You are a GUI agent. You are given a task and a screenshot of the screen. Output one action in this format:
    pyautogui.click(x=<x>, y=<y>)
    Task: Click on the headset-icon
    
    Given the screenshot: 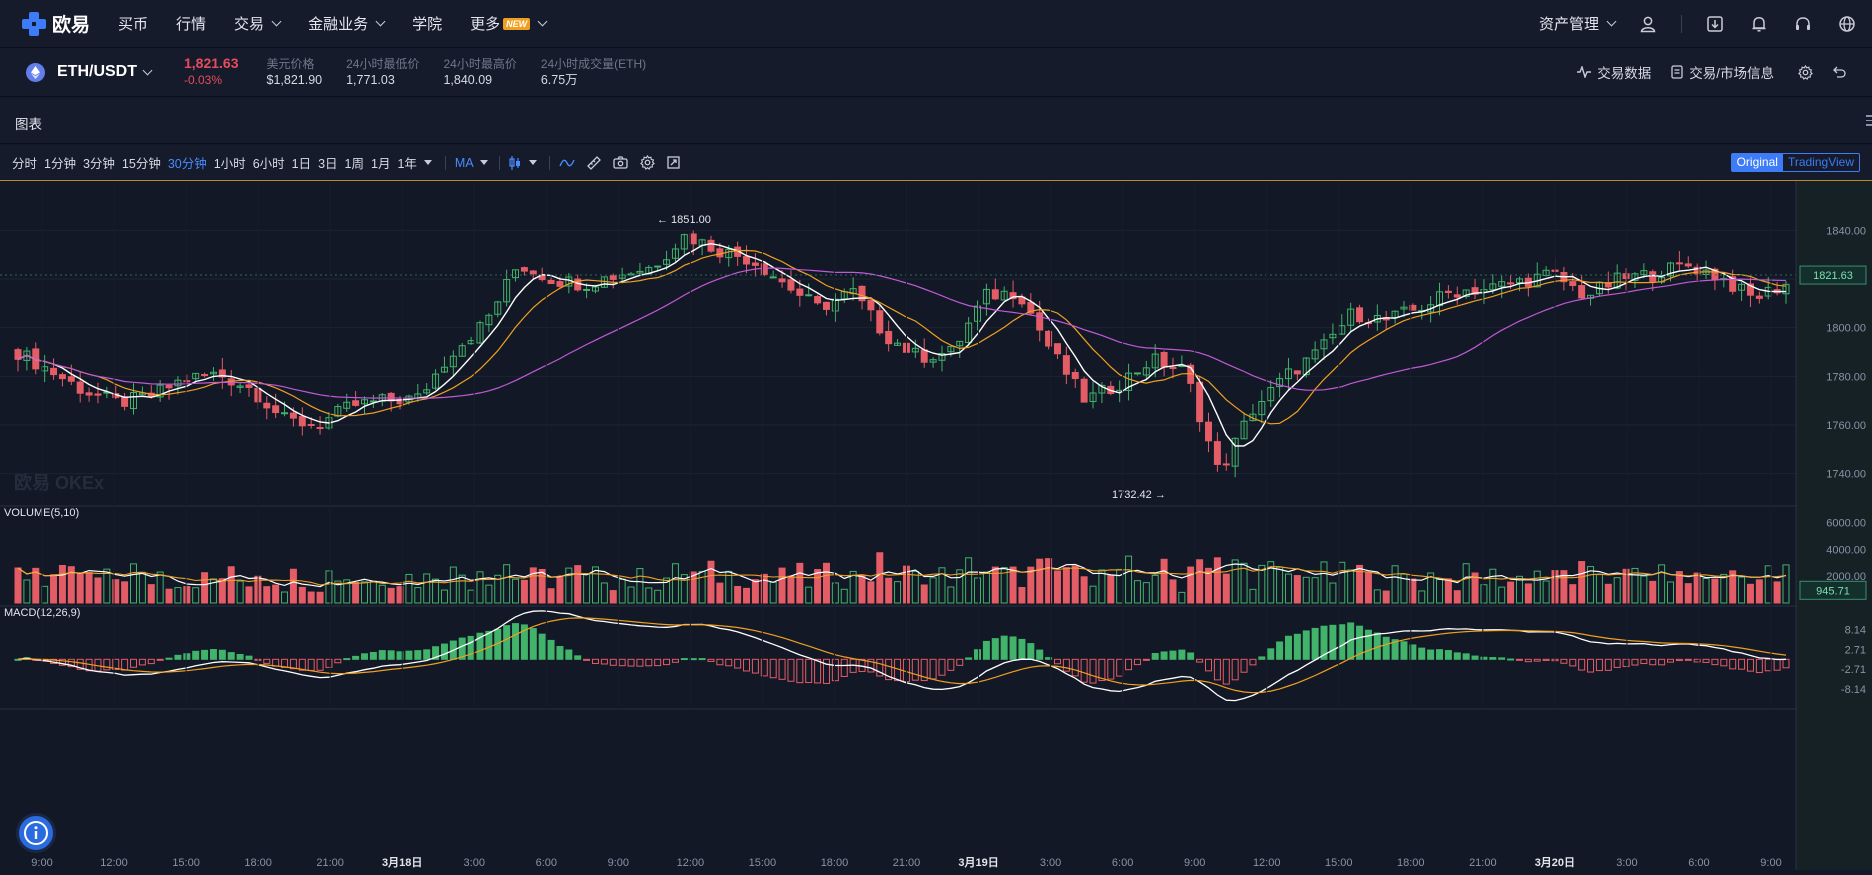 What is the action you would take?
    pyautogui.click(x=1803, y=24)
    